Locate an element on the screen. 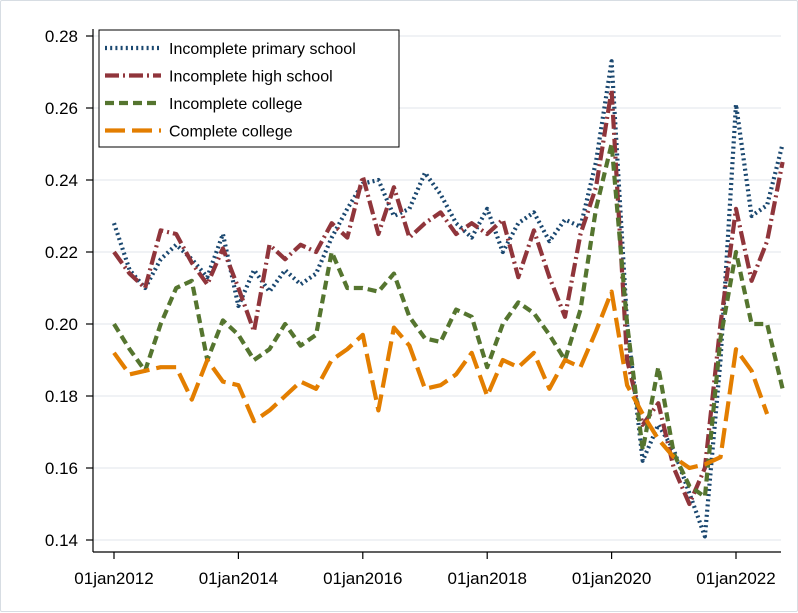 The height and width of the screenshot is (613, 798). legend-label: Incomplete primary school is located at coordinates (262, 49).